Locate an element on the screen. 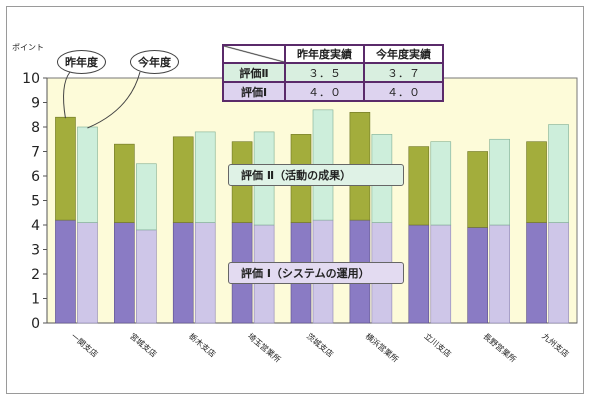 The image size is (592, 401). summary-table-header: 昨年度実績 is located at coordinates (324, 54).